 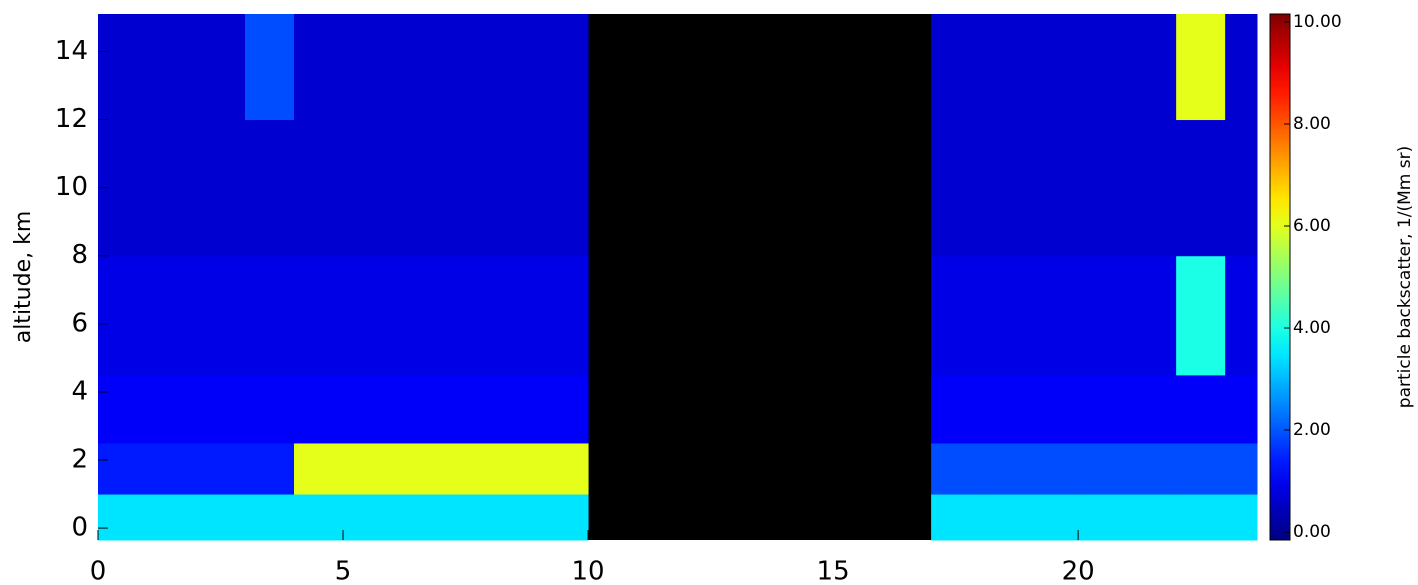 What do you see at coordinates (1312, 430) in the screenshot?
I see `colorbar-tick-label: 2.00` at bounding box center [1312, 430].